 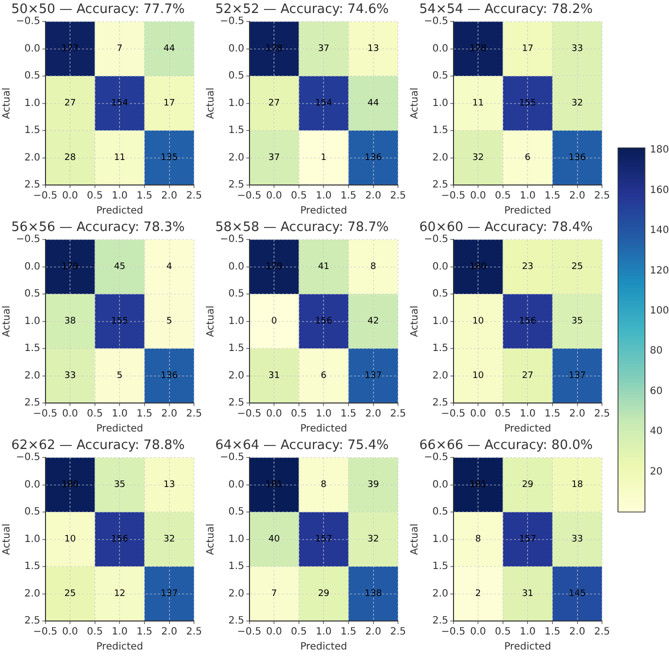 What do you see at coordinates (528, 321) in the screenshot?
I see `data-label: 156` at bounding box center [528, 321].